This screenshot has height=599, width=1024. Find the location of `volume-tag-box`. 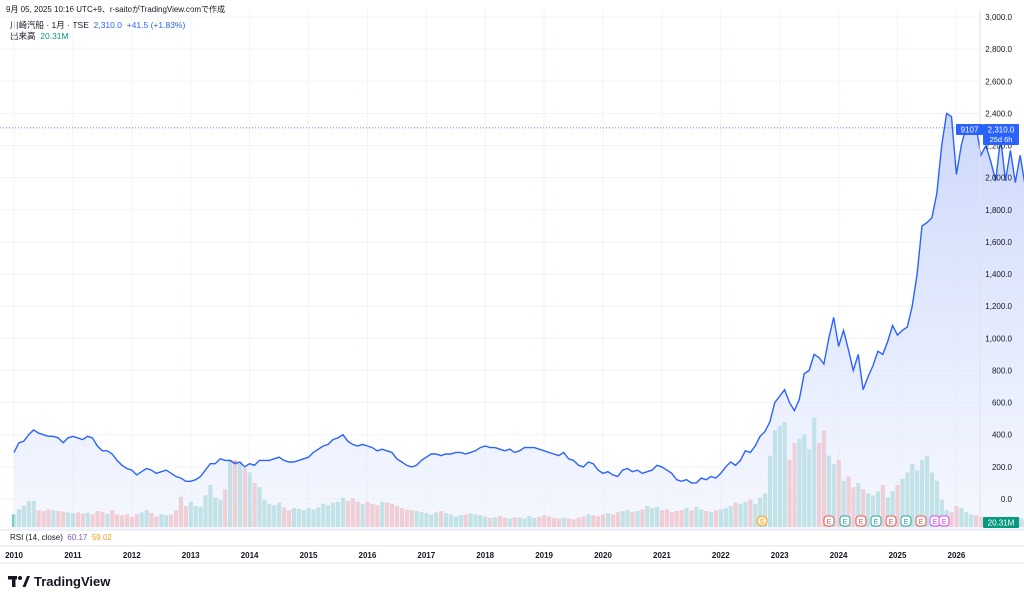

volume-tag-box is located at coordinates (1001, 522).